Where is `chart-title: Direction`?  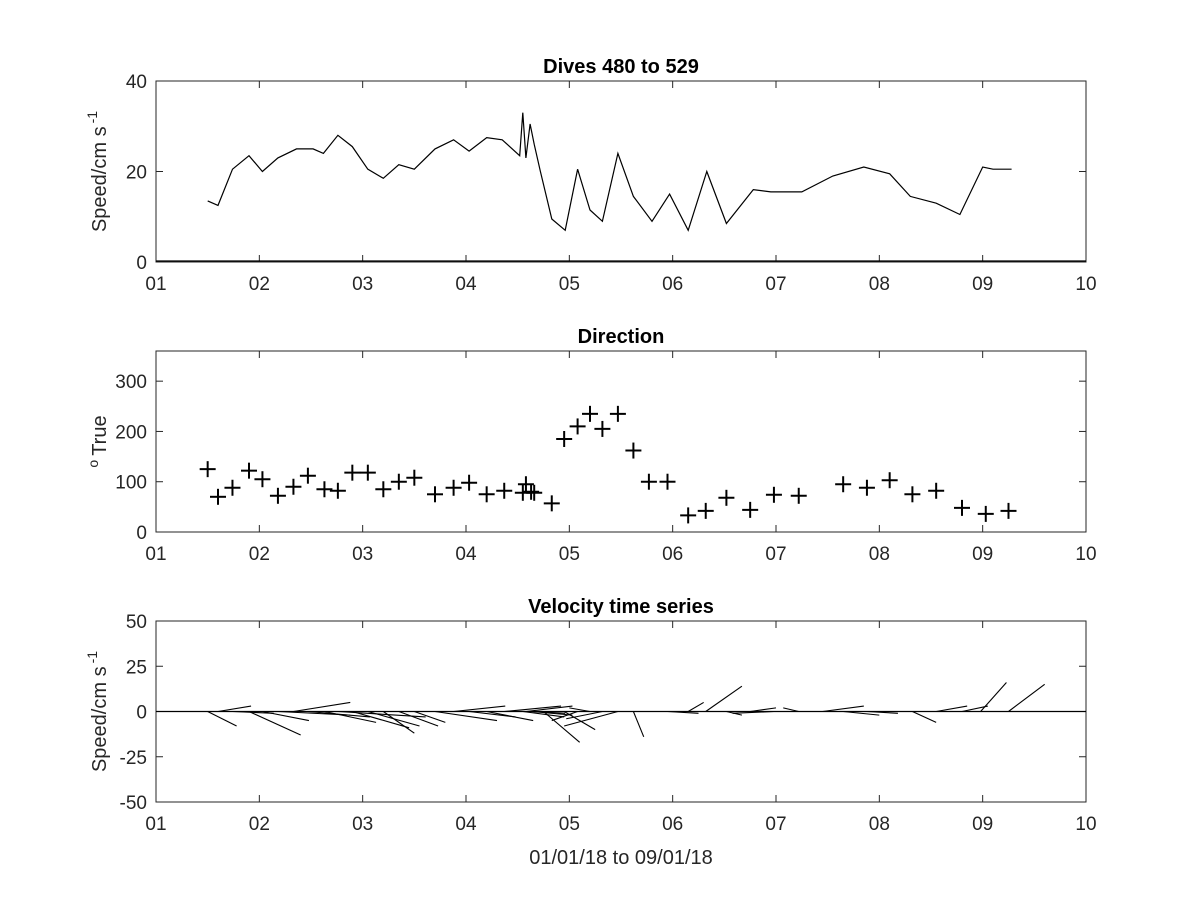 chart-title: Direction is located at coordinates (621, 337).